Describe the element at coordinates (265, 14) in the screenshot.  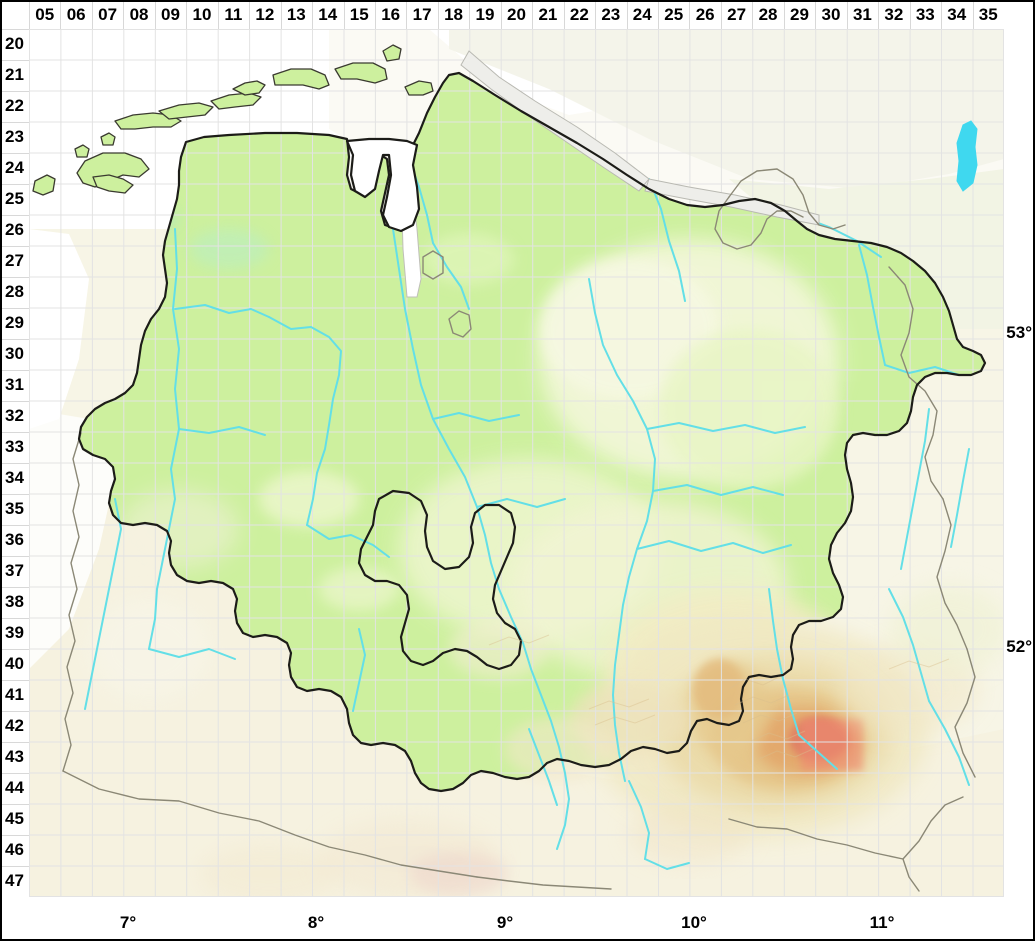
I see `column-label-12: 12` at that location.